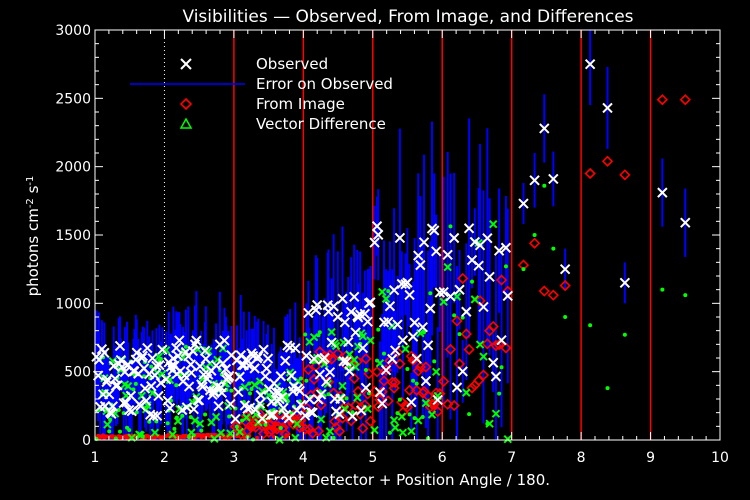  I want to click on x-tick-label: 9, so click(650, 458).